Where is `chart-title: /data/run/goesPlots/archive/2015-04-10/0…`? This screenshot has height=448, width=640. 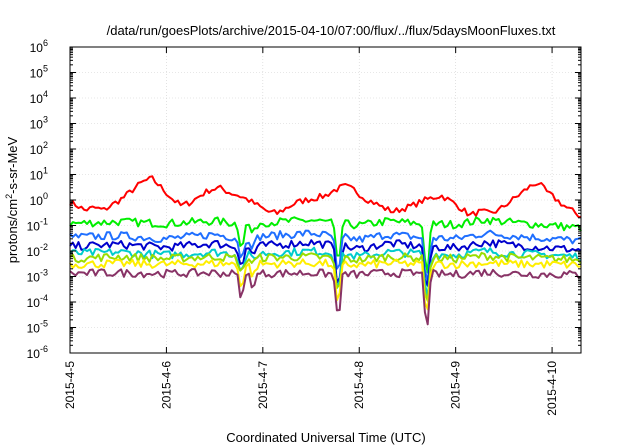
chart-title: /data/run/goesPlots/archive/2015-04-10/0… is located at coordinates (331, 30).